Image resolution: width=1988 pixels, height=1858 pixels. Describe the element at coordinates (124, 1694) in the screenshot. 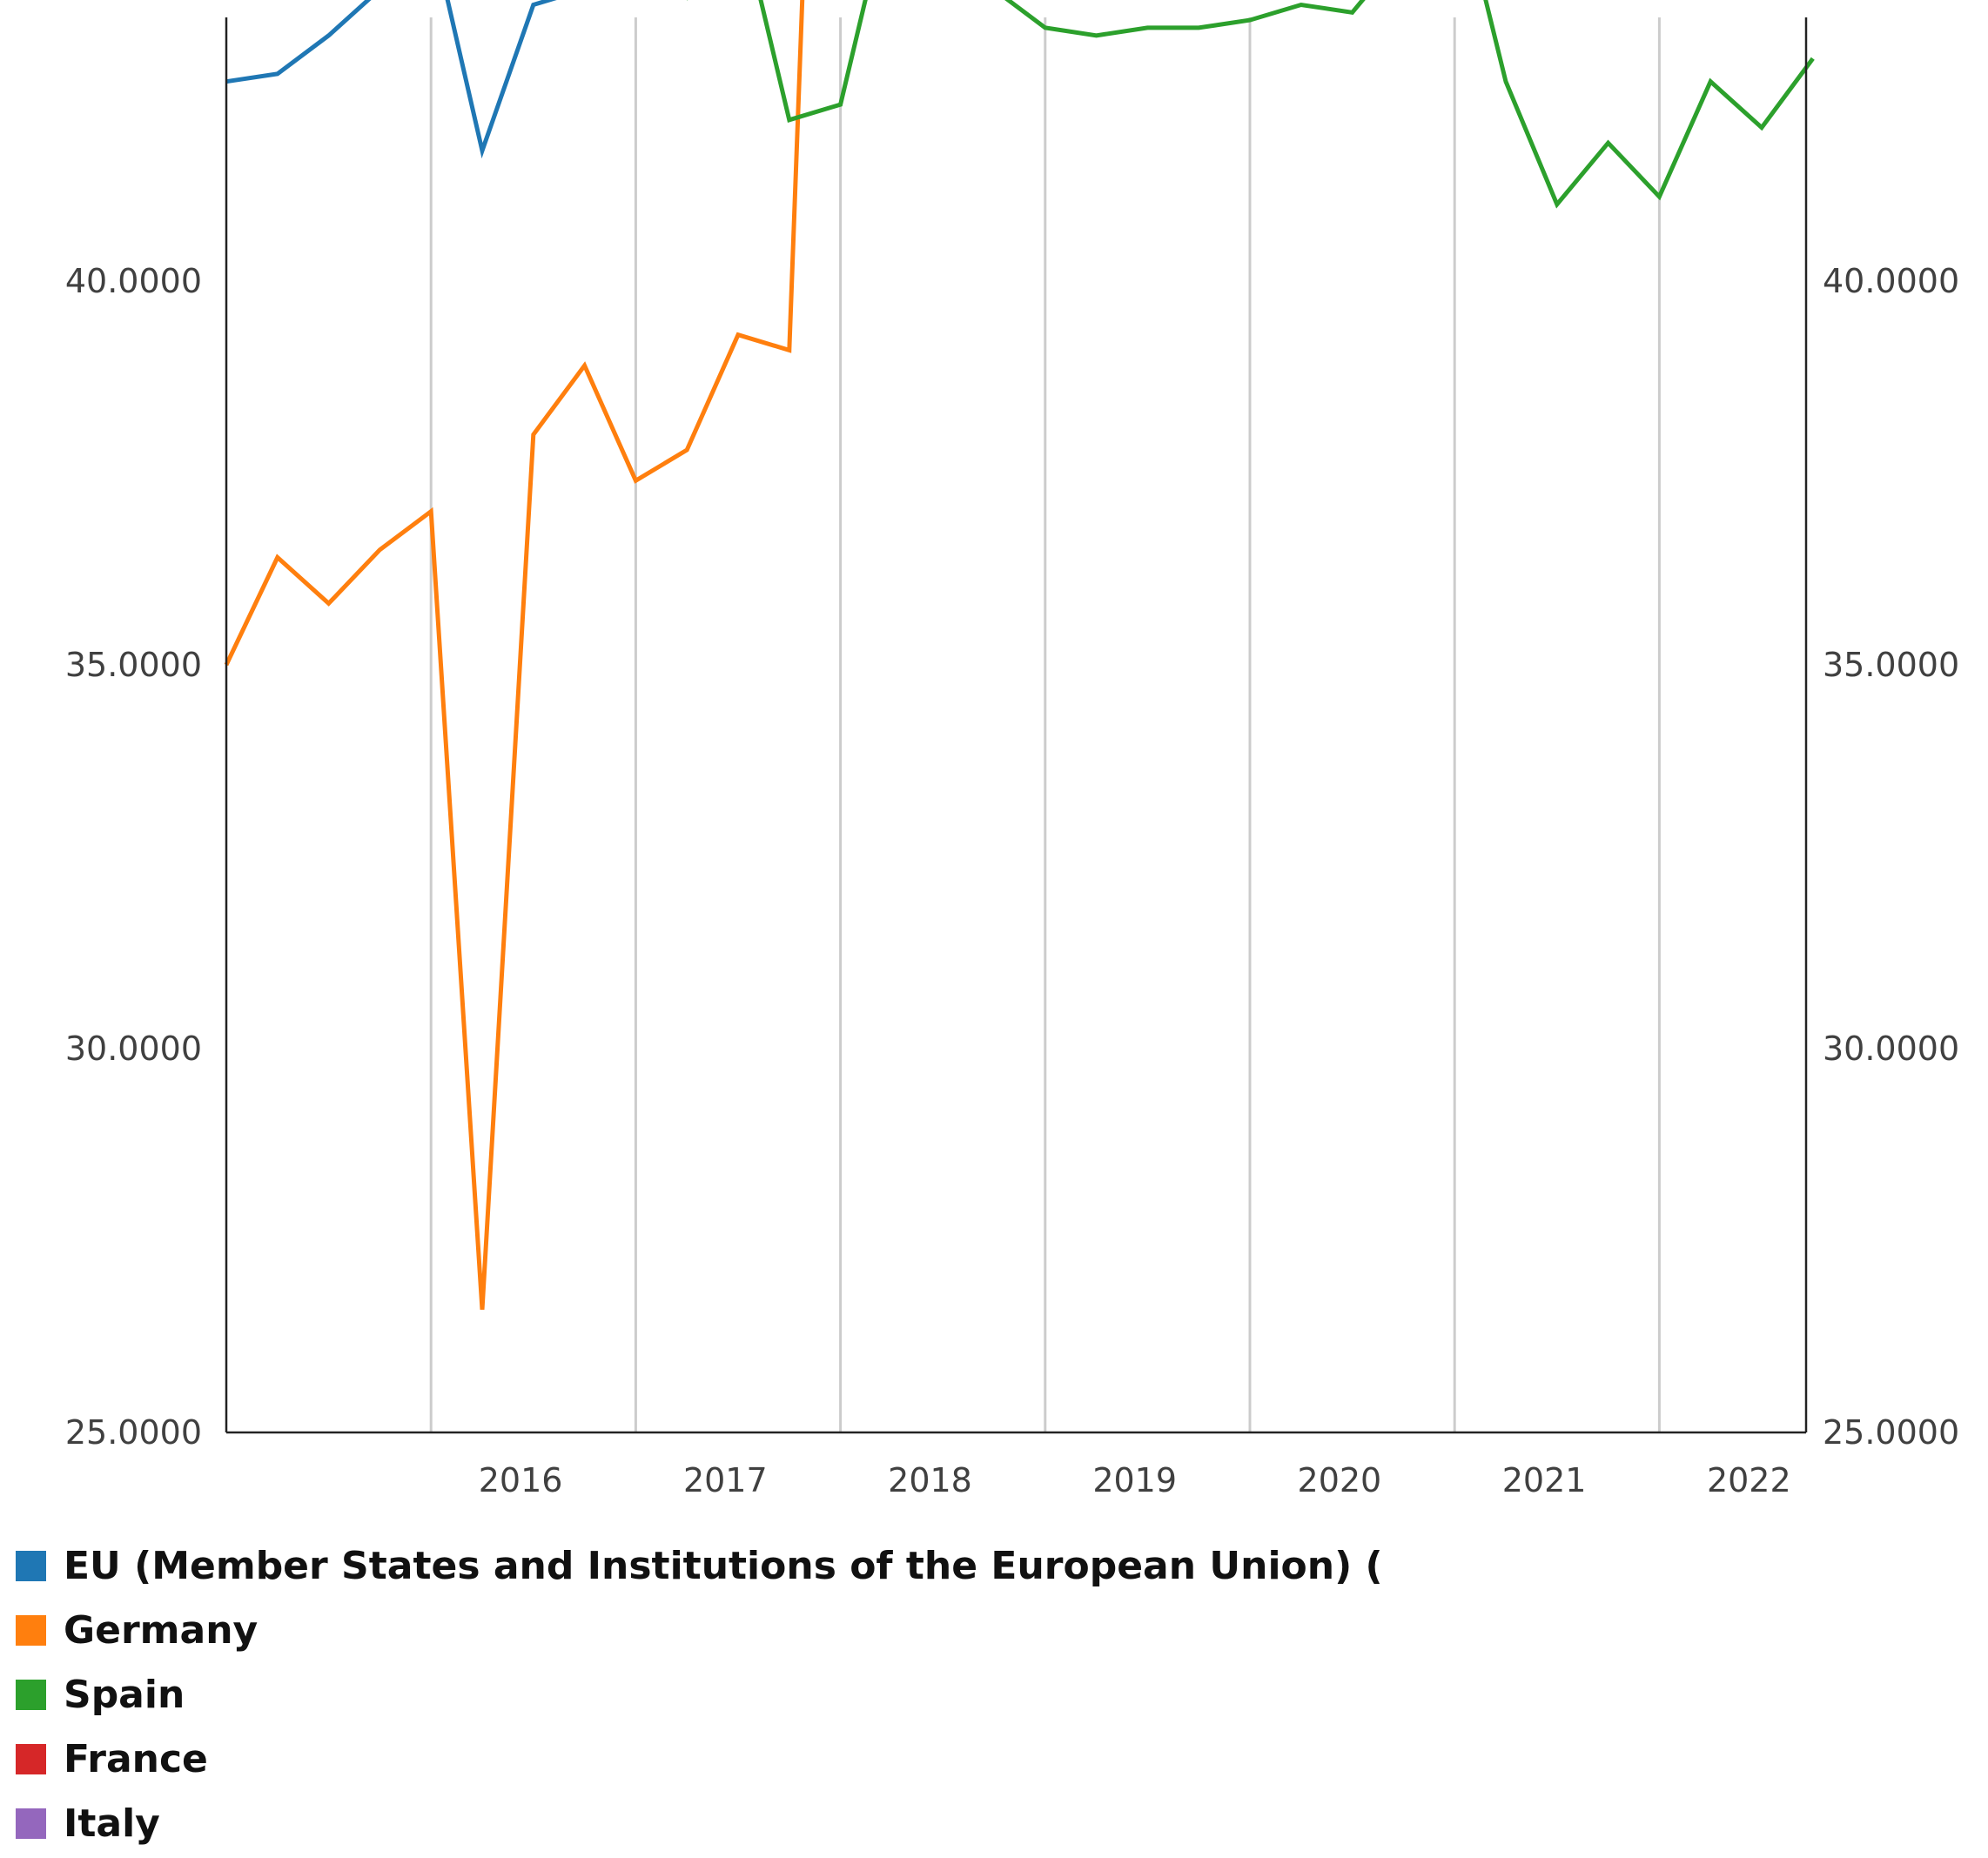

I see `legend-label: Spain` at that location.